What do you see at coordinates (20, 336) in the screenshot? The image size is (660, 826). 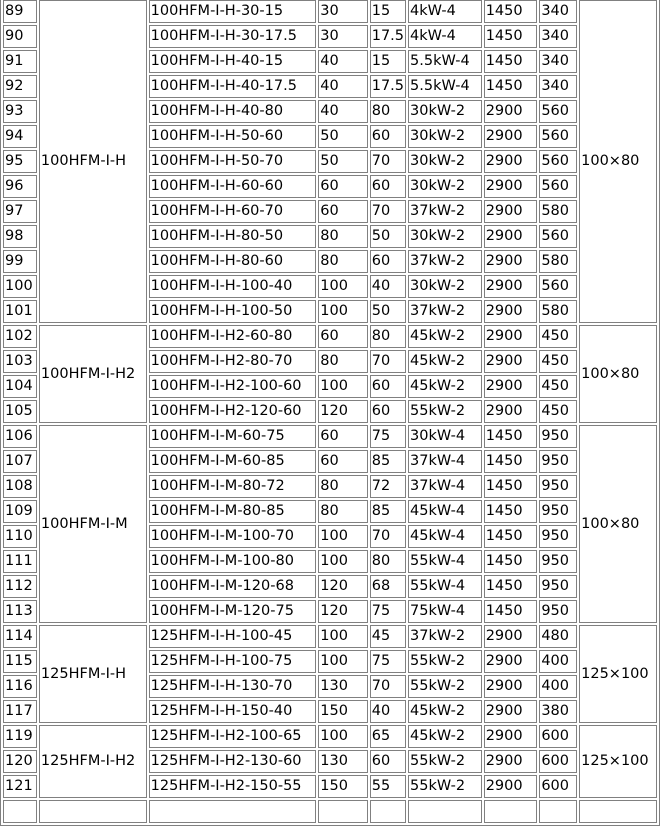 I see `row-number: 102` at bounding box center [20, 336].